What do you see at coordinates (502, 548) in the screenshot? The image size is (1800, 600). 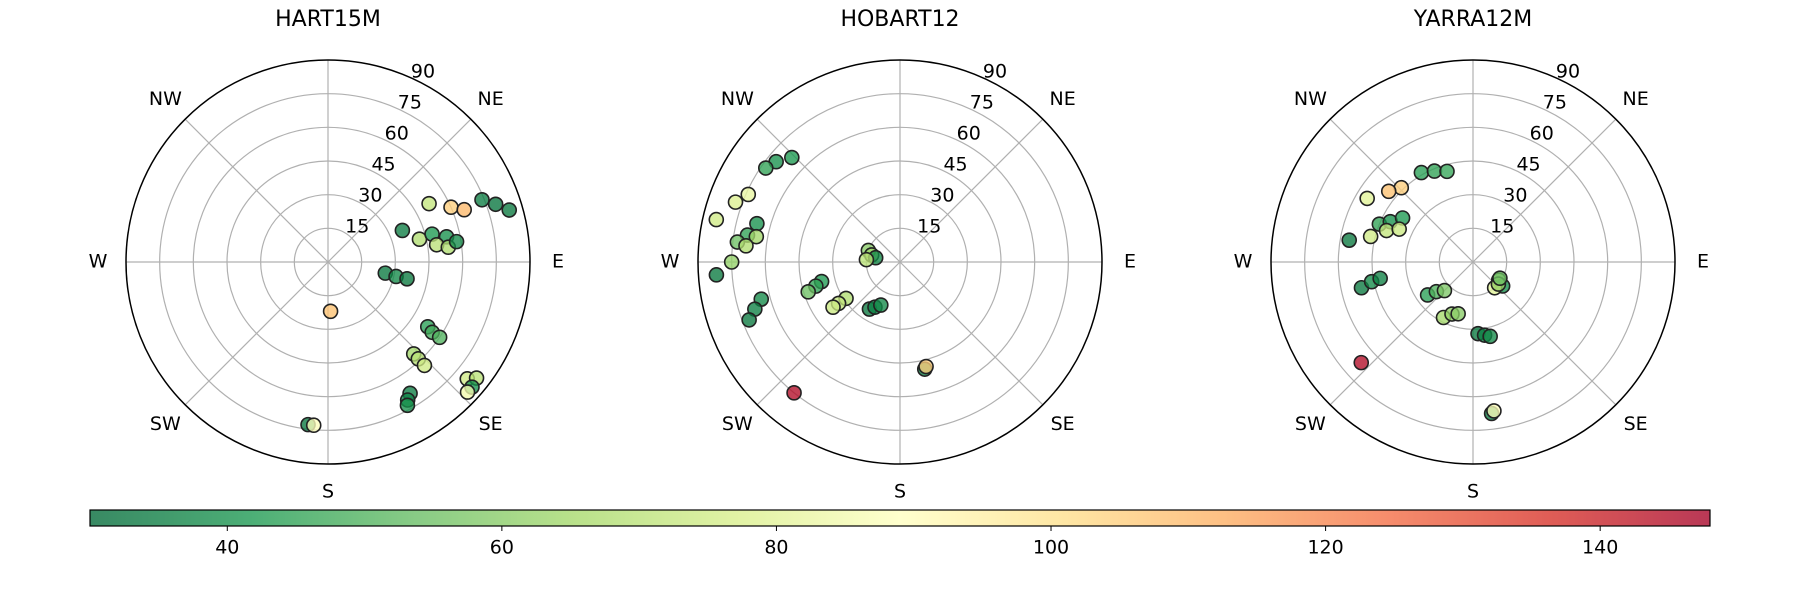 I see `colorbar-tick-label: 60` at bounding box center [502, 548].